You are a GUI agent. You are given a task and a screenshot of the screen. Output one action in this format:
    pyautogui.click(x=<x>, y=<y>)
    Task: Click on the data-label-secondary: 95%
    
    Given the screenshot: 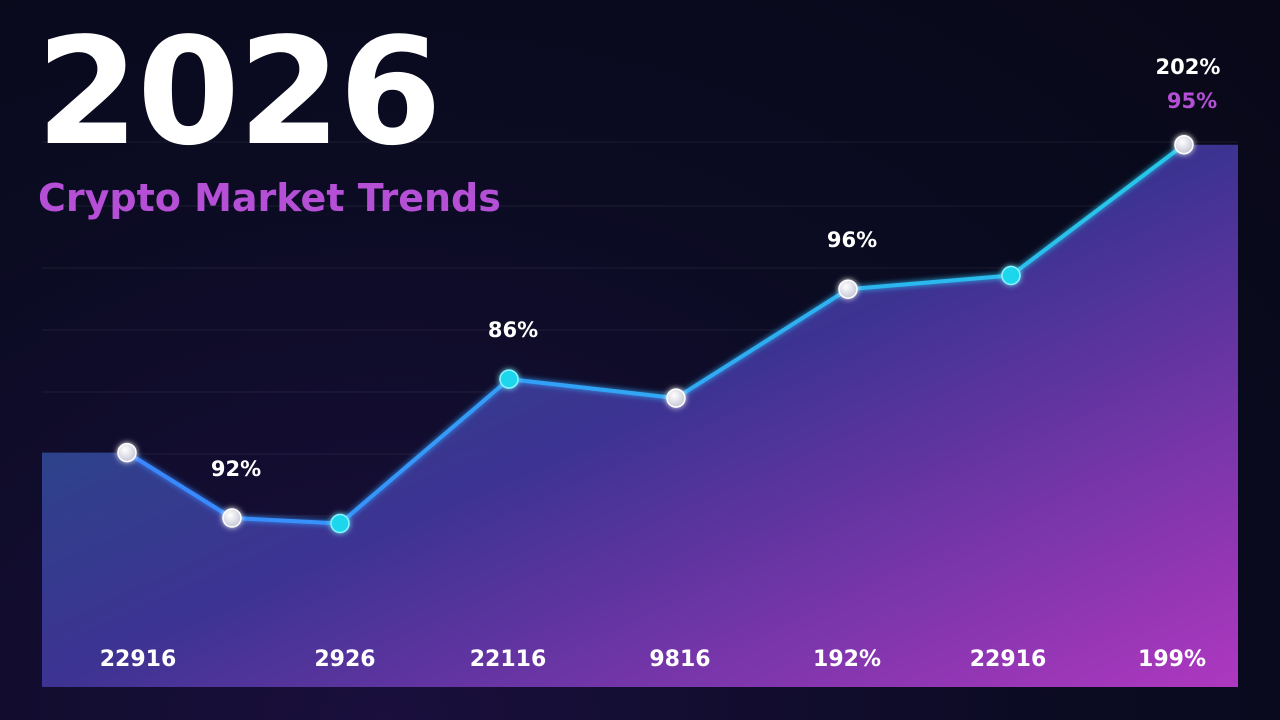 What is the action you would take?
    pyautogui.click(x=1192, y=101)
    